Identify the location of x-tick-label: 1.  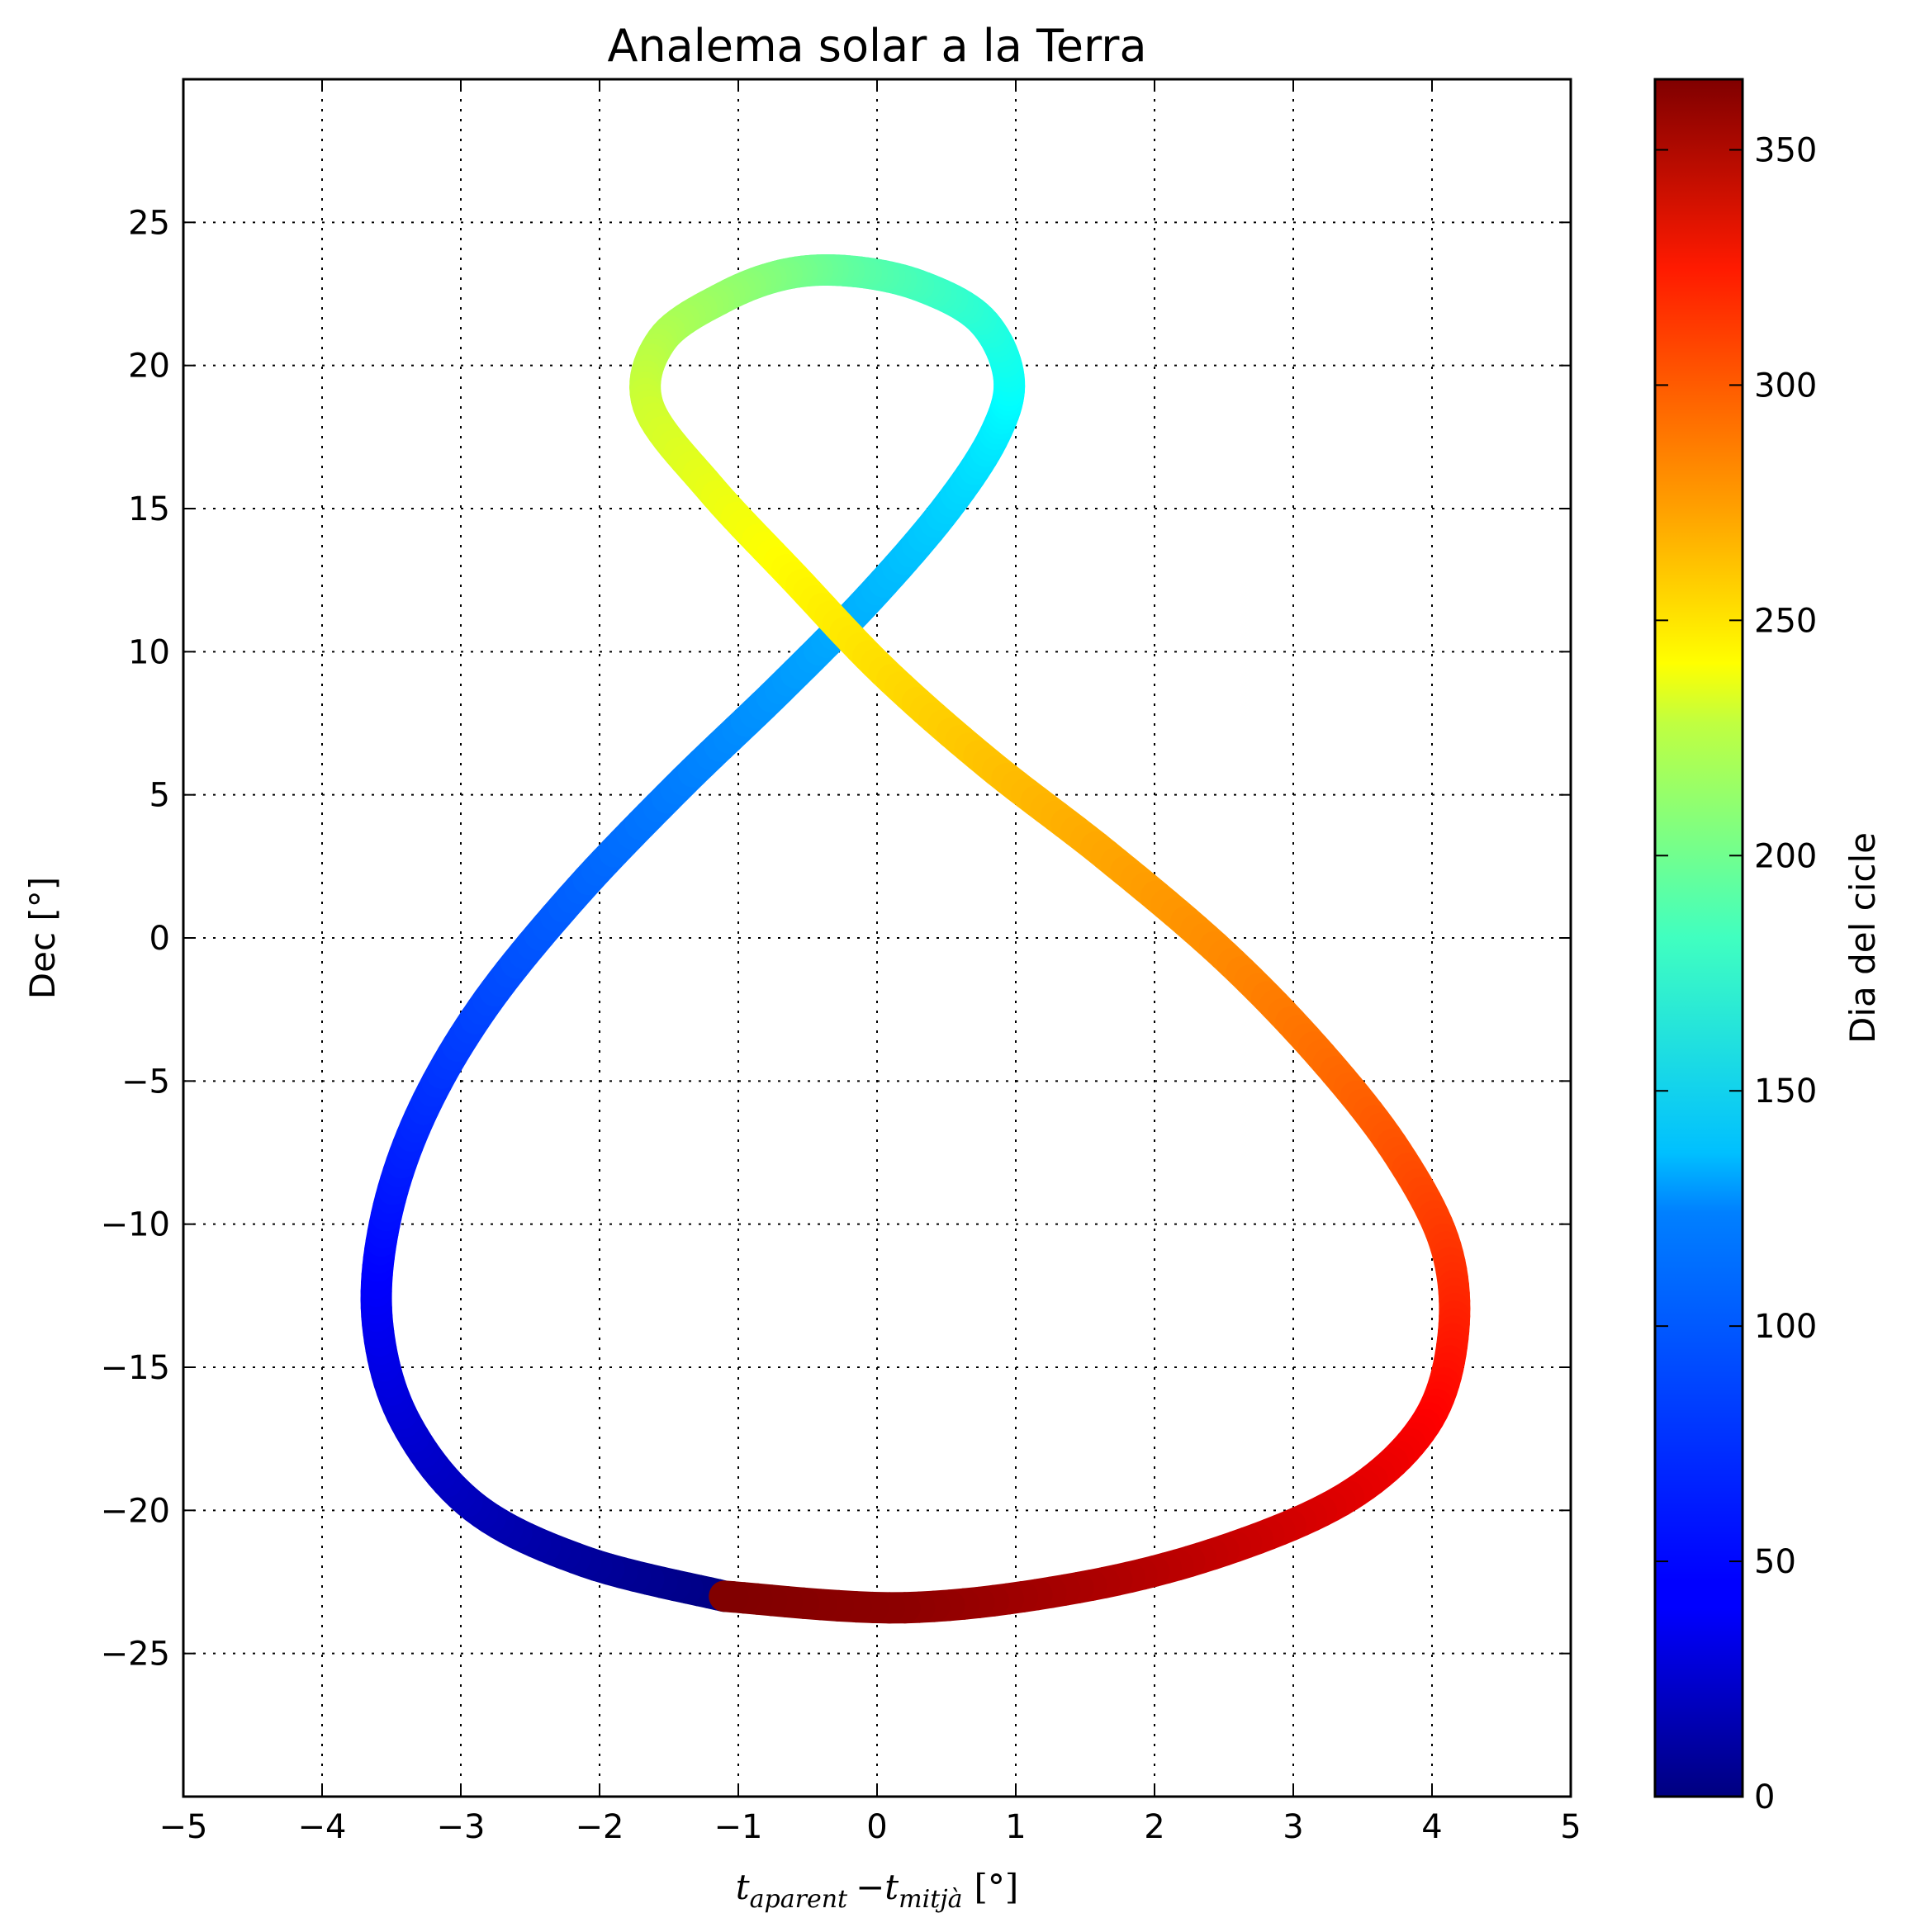
(1016, 1827).